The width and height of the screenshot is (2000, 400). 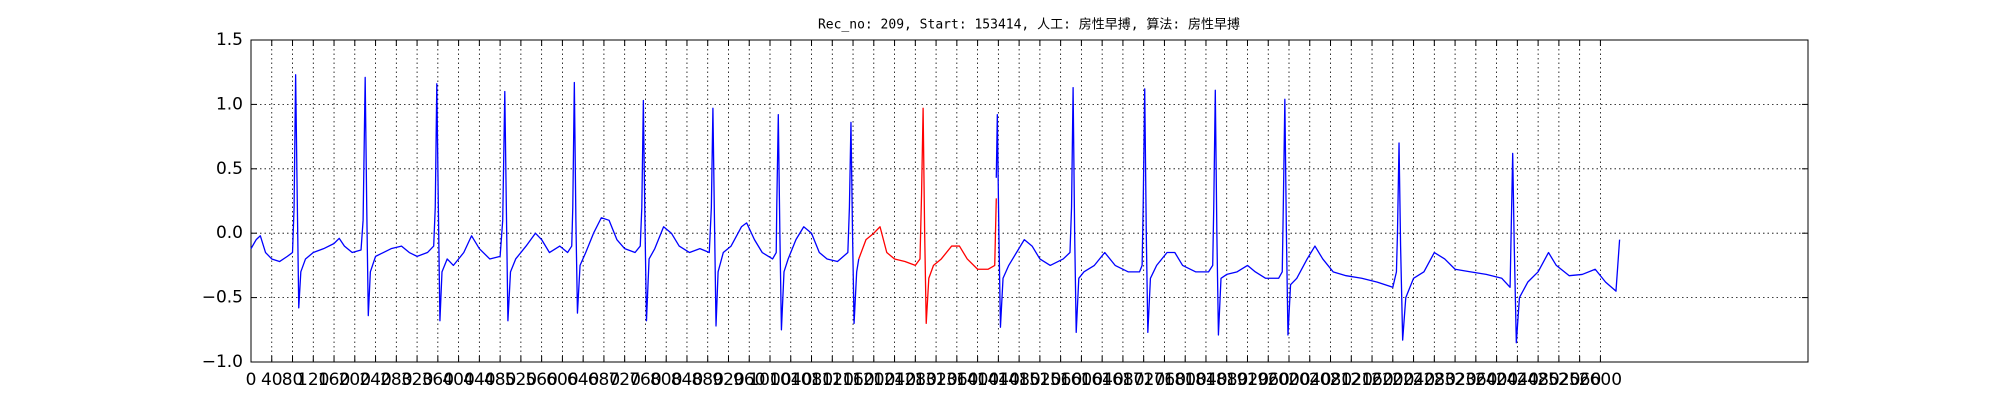 I want to click on x-tick-label: 1080, so click(x=811, y=380).